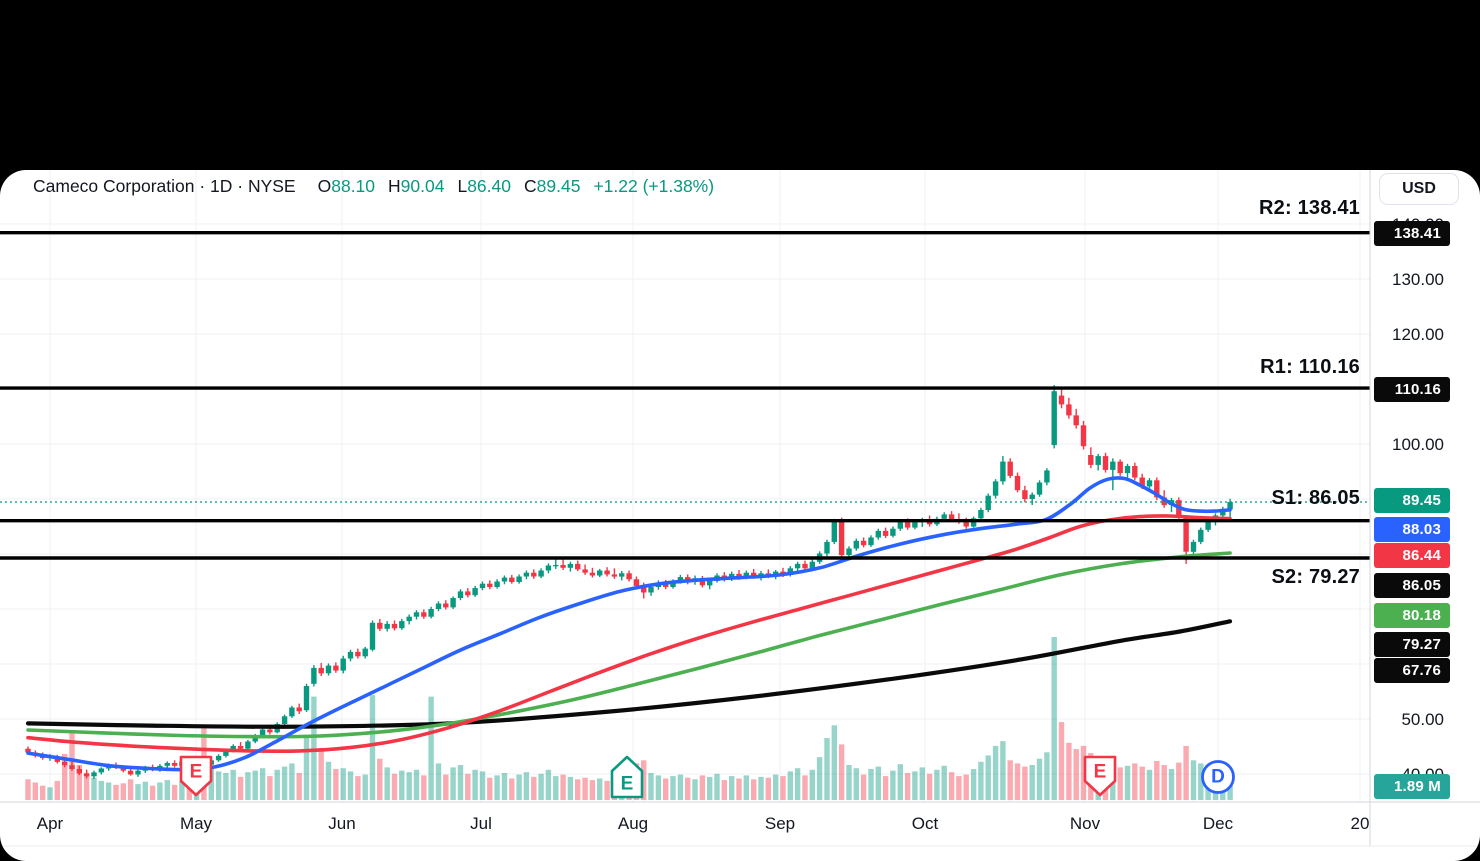 Image resolution: width=1480 pixels, height=861 pixels. I want to click on price-badge: 110.16, so click(1412, 389).